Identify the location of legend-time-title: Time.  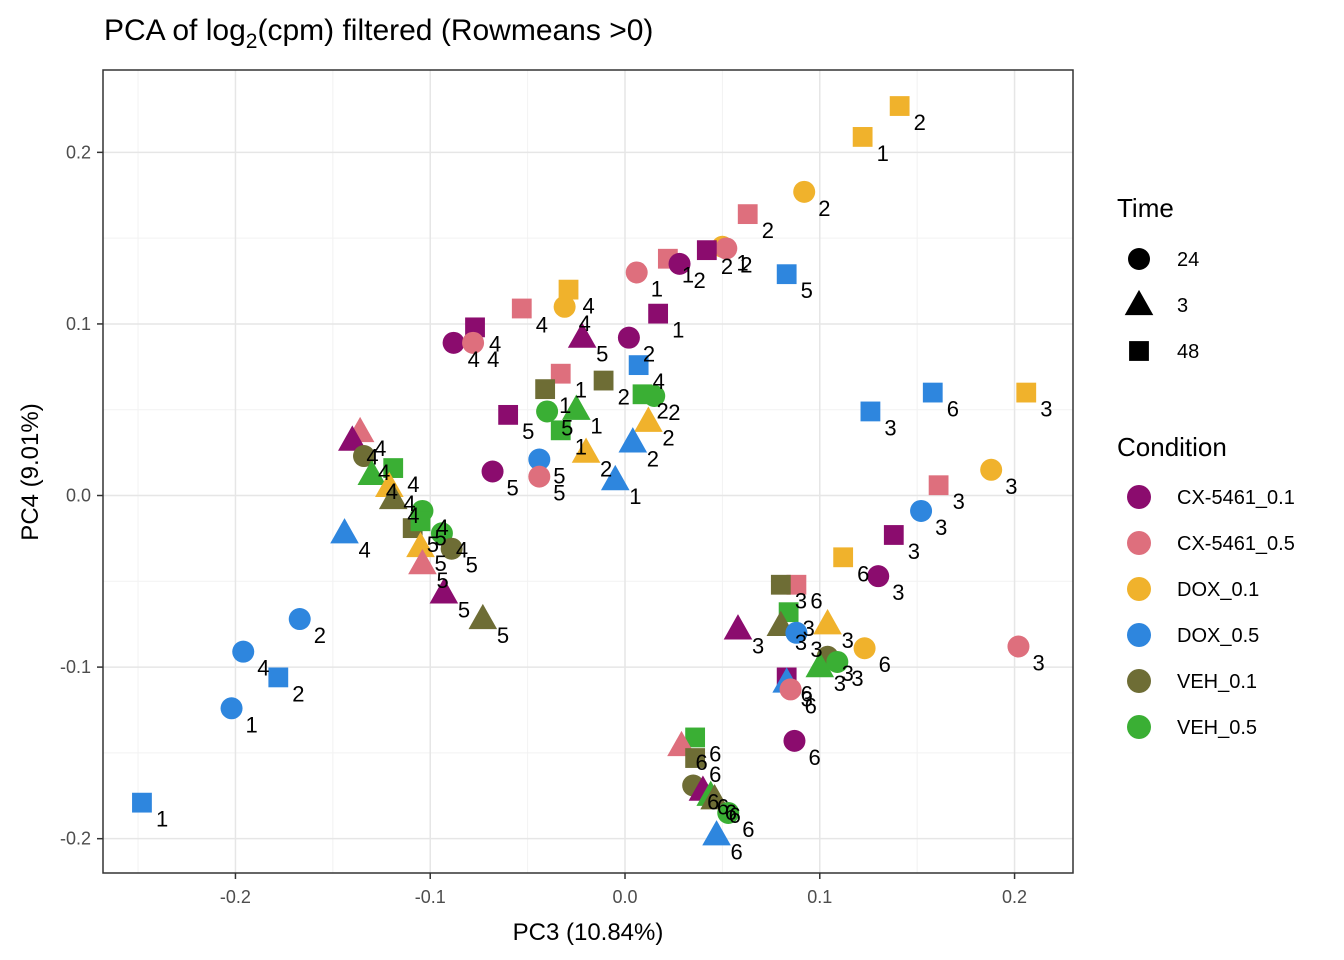
(1145, 208).